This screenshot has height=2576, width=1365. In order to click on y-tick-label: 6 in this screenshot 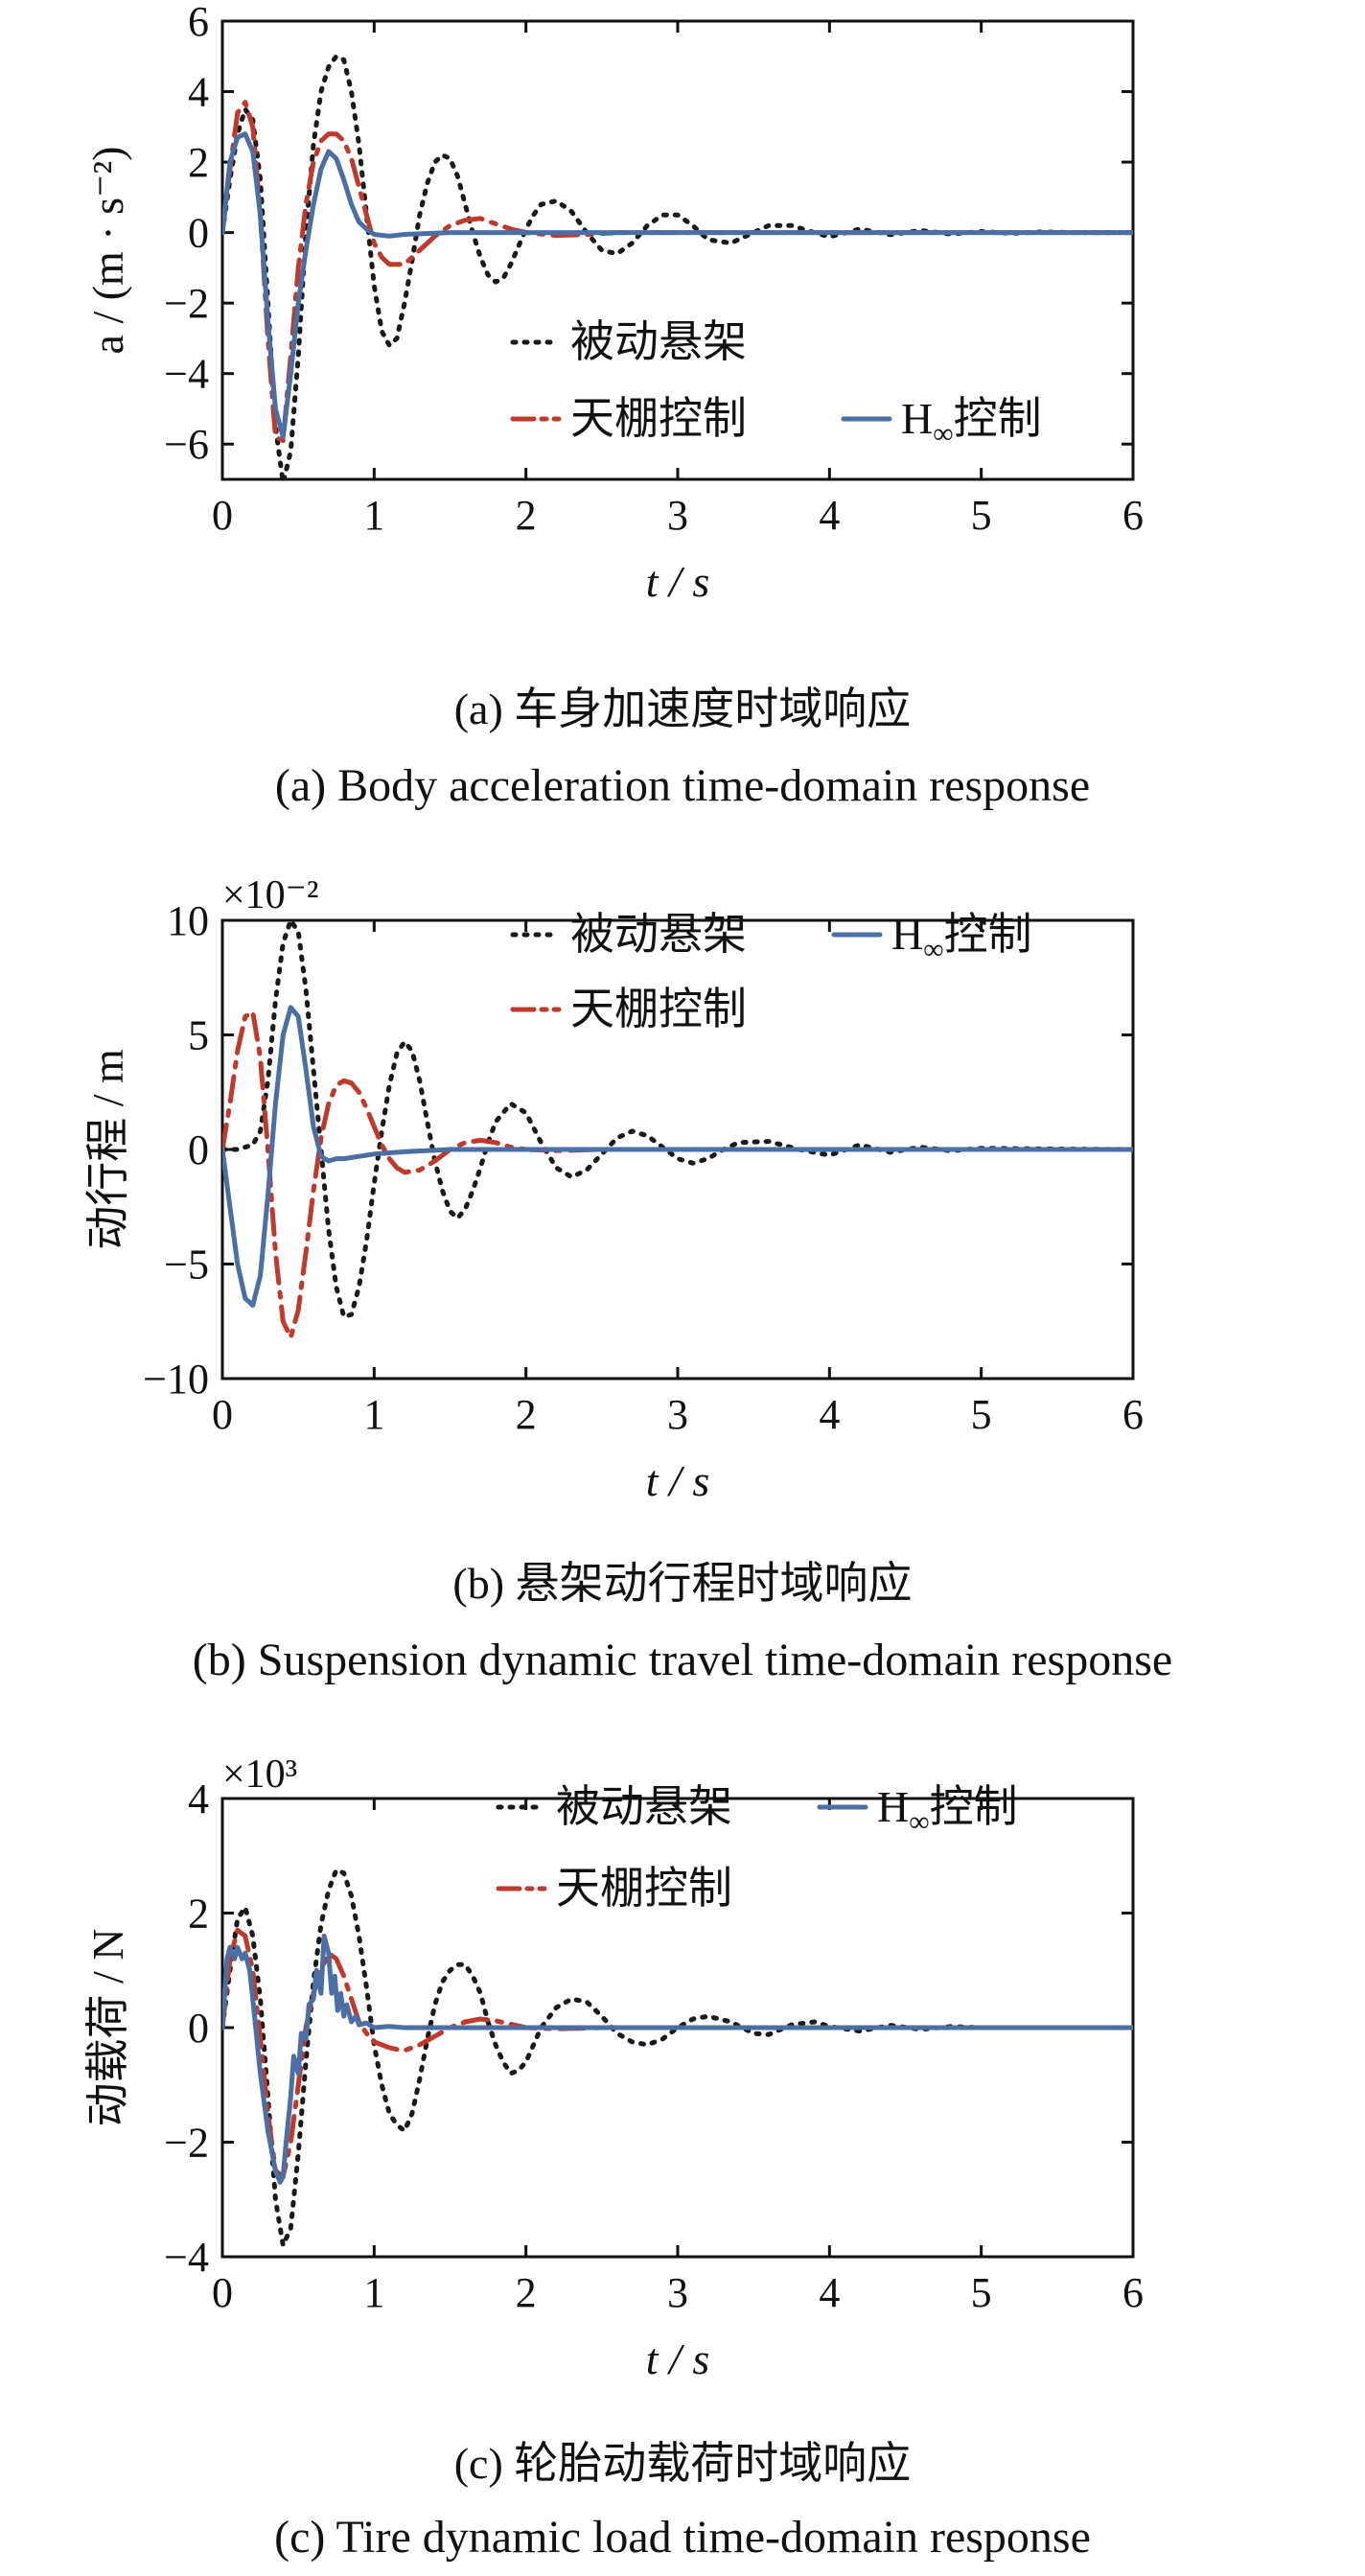, I will do `click(198, 23)`.